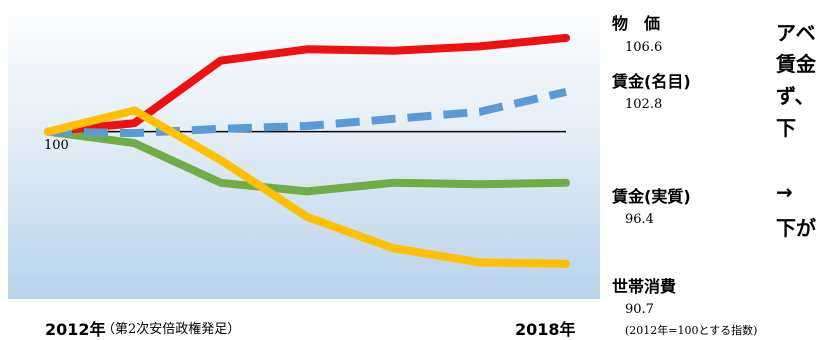  What do you see at coordinates (784, 192) in the screenshot?
I see `side-text-line-5: →` at bounding box center [784, 192].